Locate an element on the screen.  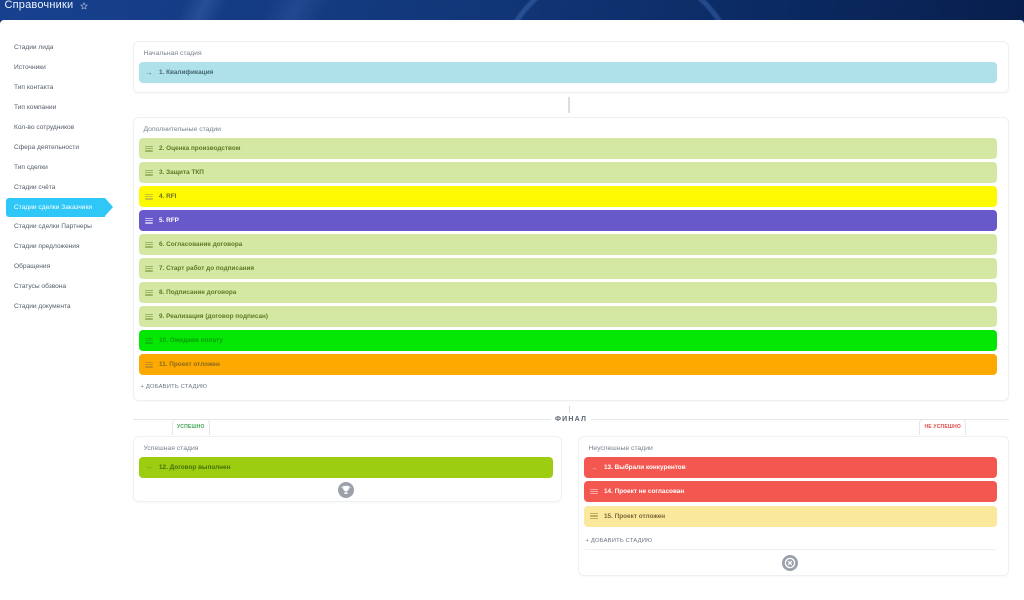
initial-stage-card: Начальная стадия → 1. Квалификация is located at coordinates (571, 67).